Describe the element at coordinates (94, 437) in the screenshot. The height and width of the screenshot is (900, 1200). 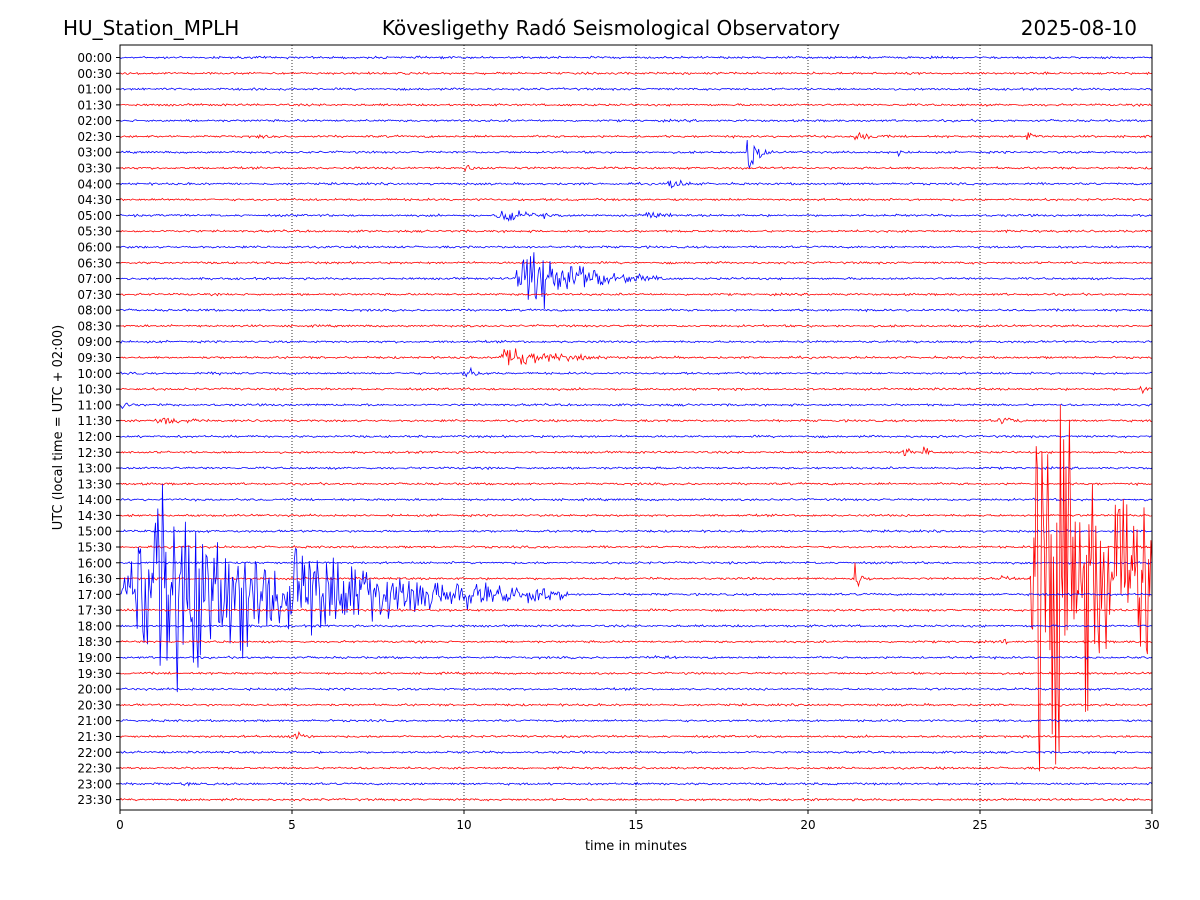
I see `y-tick-label: 12:00` at that location.